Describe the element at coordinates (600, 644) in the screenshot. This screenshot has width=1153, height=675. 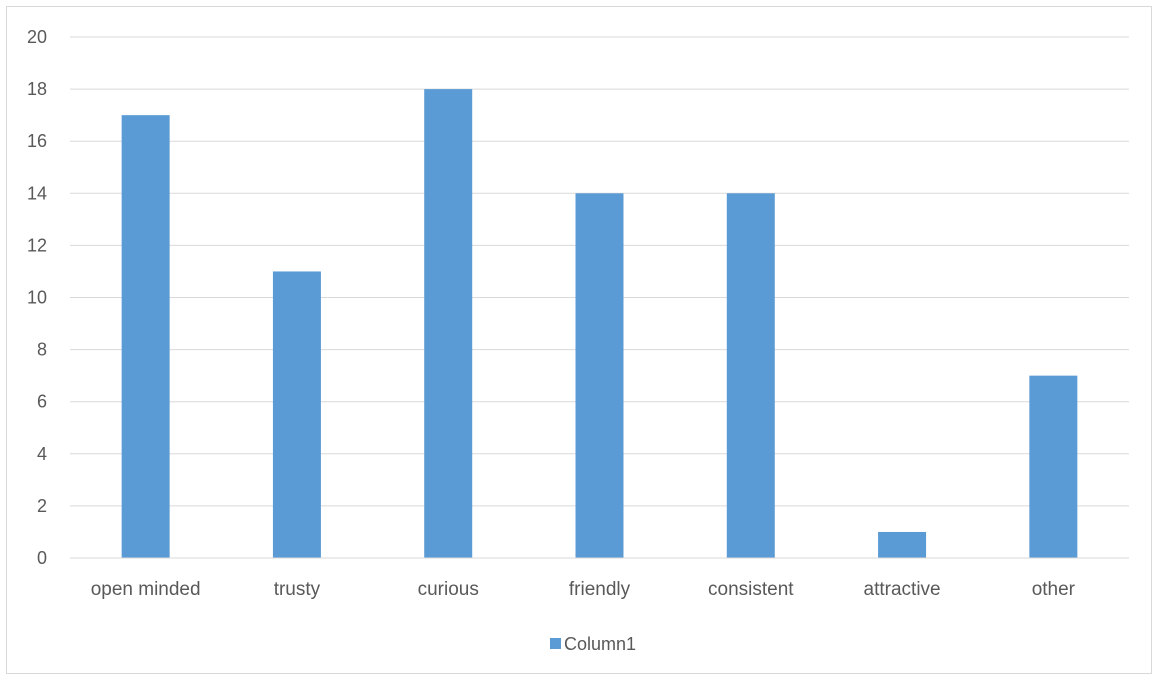
I see `legend-label: Column1` at that location.